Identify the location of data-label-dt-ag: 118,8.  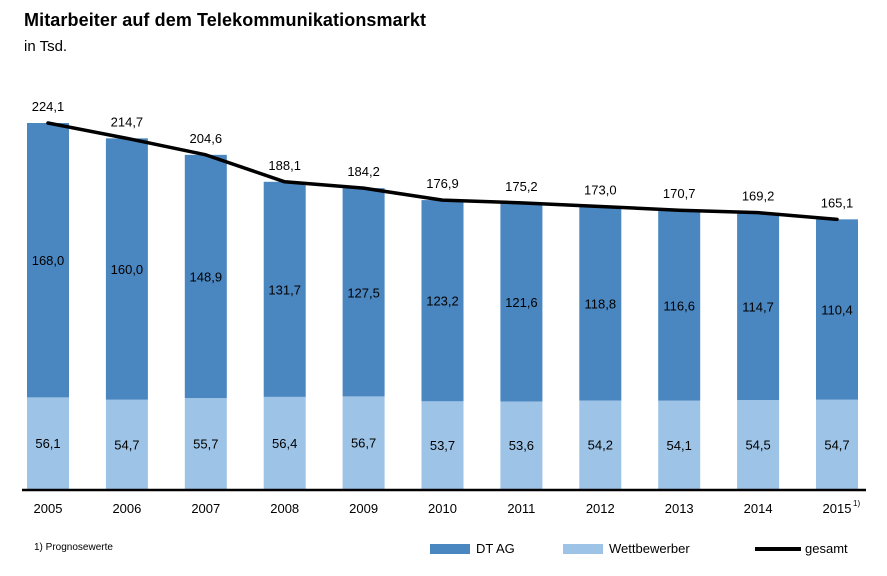
(601, 303).